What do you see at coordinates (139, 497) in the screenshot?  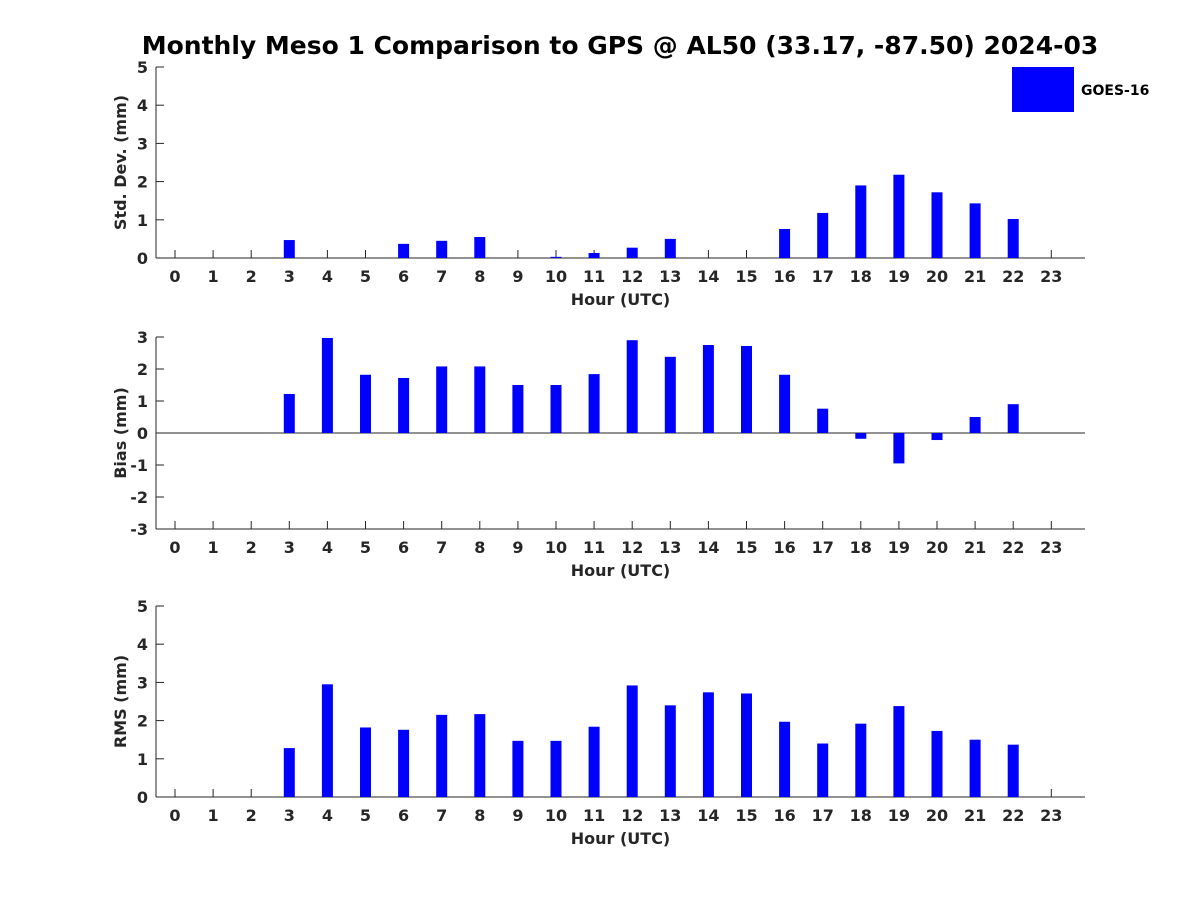 I see `y-tick-label: -2` at bounding box center [139, 497].